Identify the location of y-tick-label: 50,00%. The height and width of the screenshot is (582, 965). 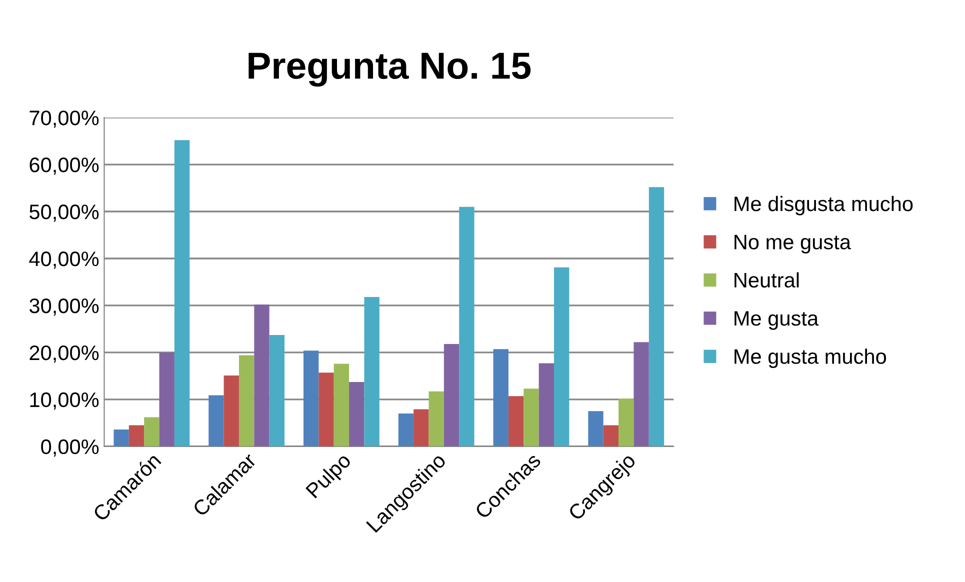
(64, 213).